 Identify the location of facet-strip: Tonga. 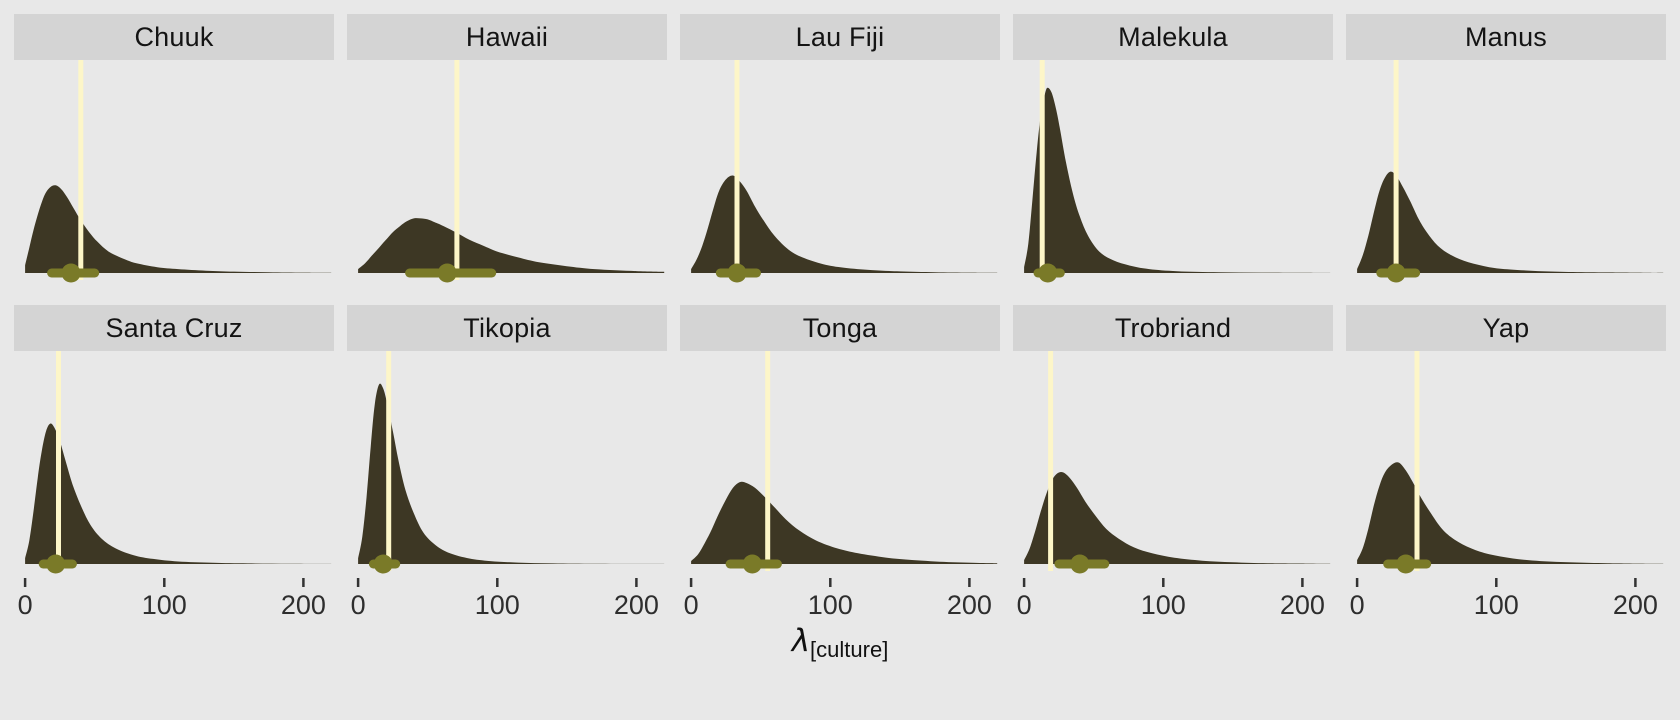
(840, 328).